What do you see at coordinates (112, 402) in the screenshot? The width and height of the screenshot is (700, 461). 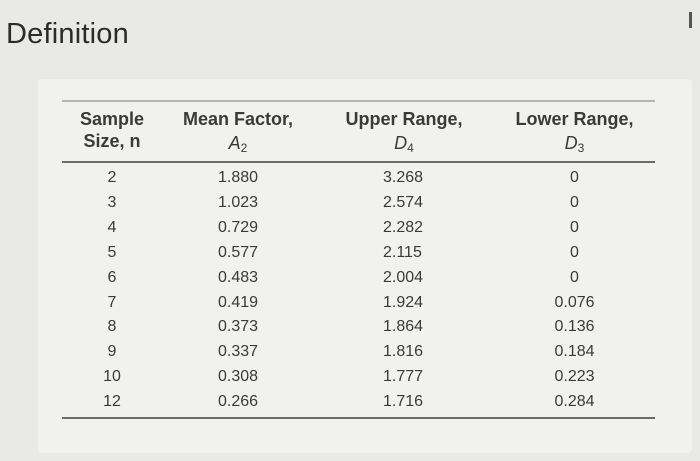 I see `cell-sample-size: 12` at bounding box center [112, 402].